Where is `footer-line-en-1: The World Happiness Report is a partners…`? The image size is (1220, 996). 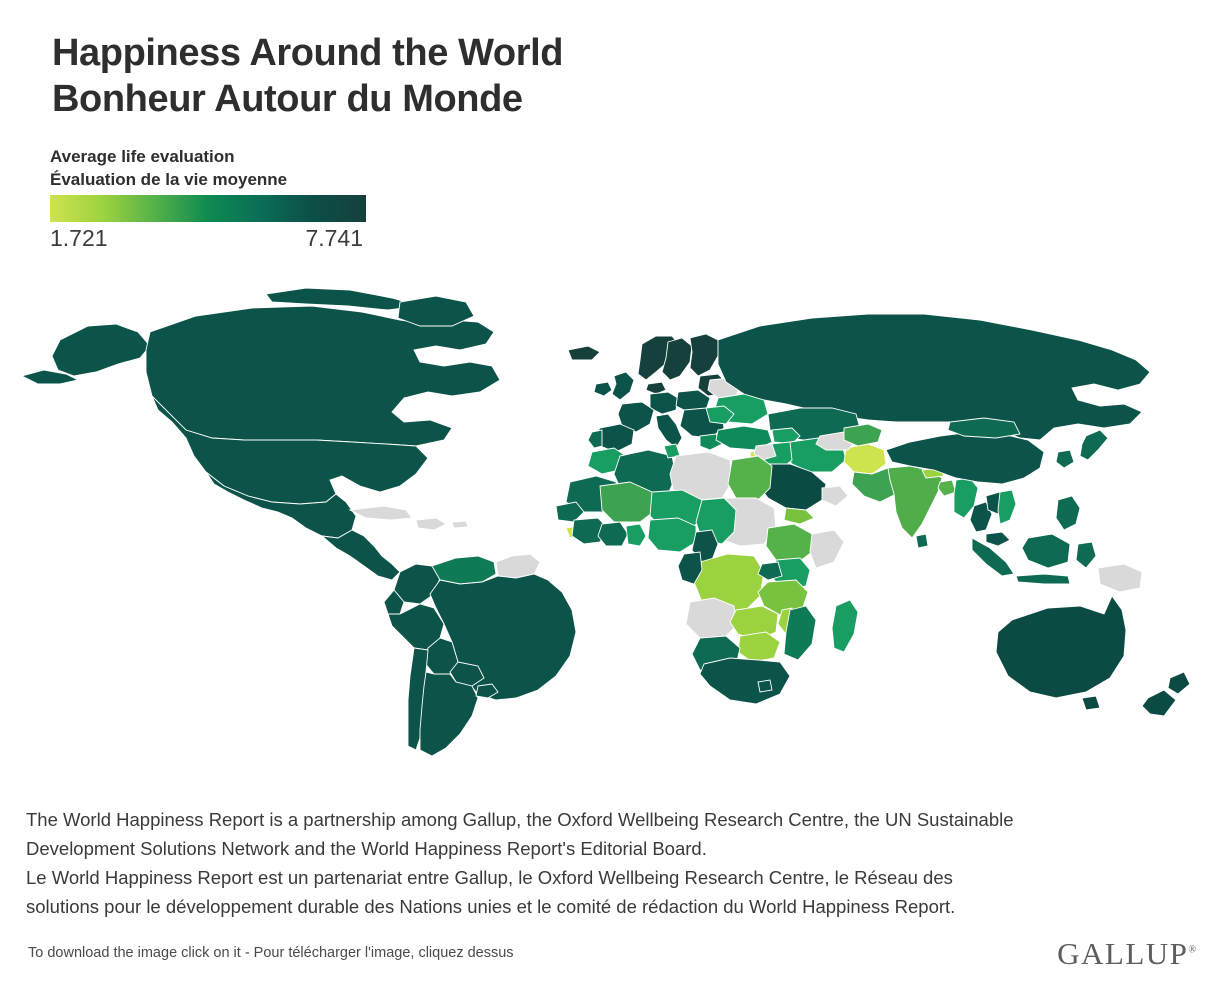 footer-line-en-1: The World Happiness Report is a partners… is located at coordinates (520, 819).